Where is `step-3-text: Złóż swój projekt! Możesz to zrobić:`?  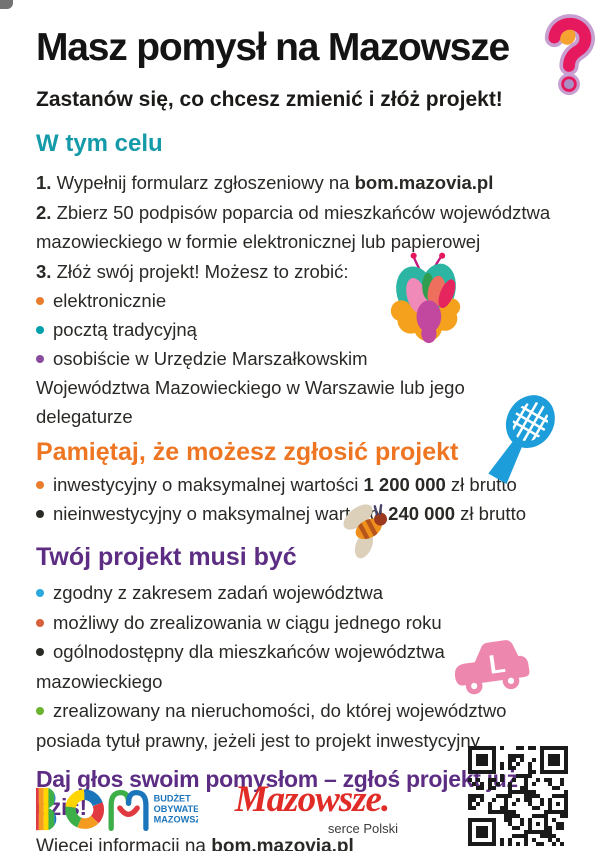 step-3-text: Złóż swój projekt! Możesz to zrobić: is located at coordinates (200, 271).